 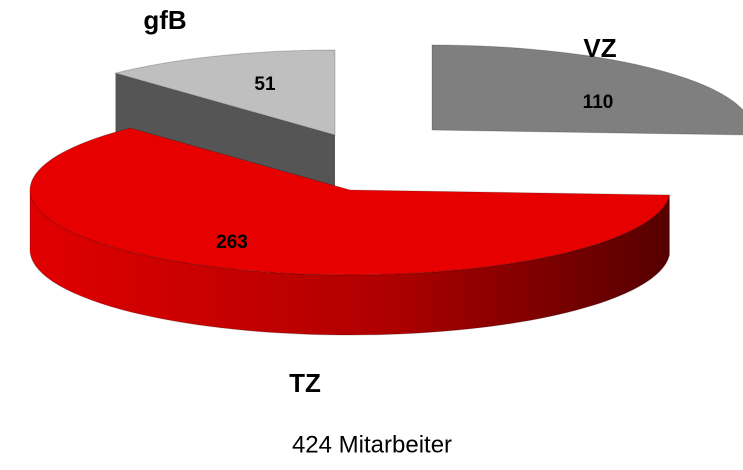 I want to click on value-label: 263, so click(x=232, y=242).